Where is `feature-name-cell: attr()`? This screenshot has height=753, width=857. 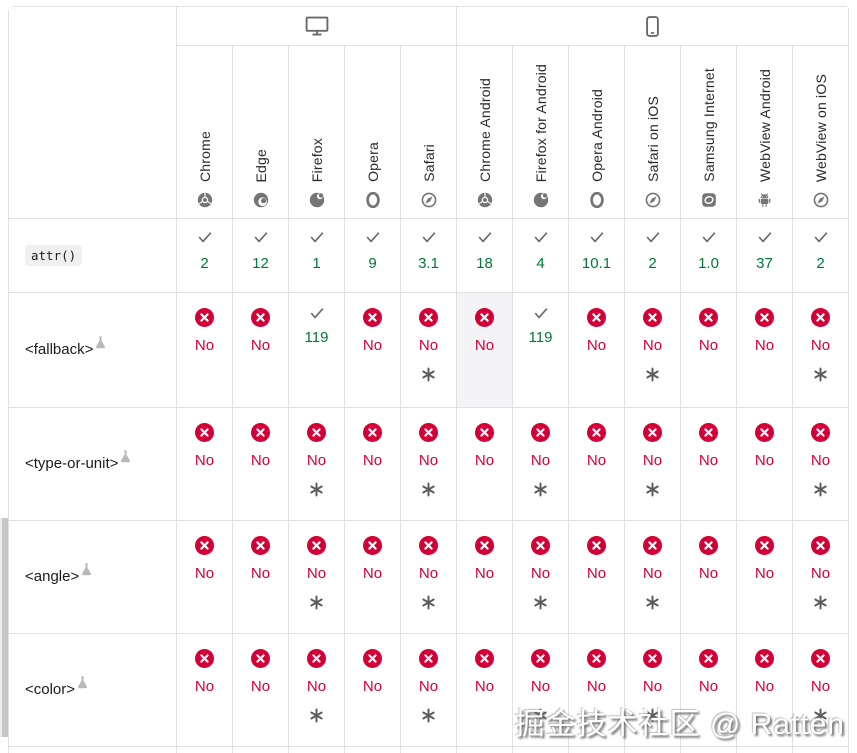
feature-name-cell: attr() is located at coordinates (92, 255).